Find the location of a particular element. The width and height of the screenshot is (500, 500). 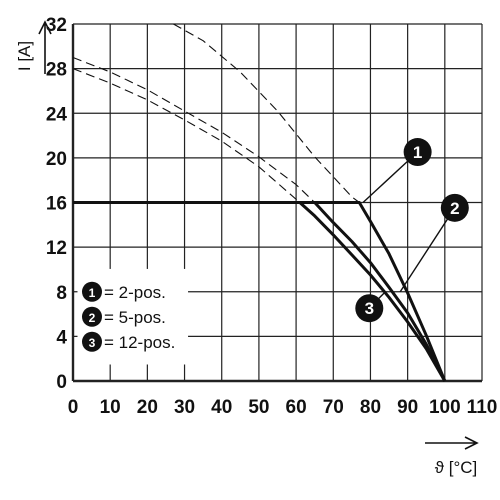

x-tick-label: 60 is located at coordinates (296, 407).